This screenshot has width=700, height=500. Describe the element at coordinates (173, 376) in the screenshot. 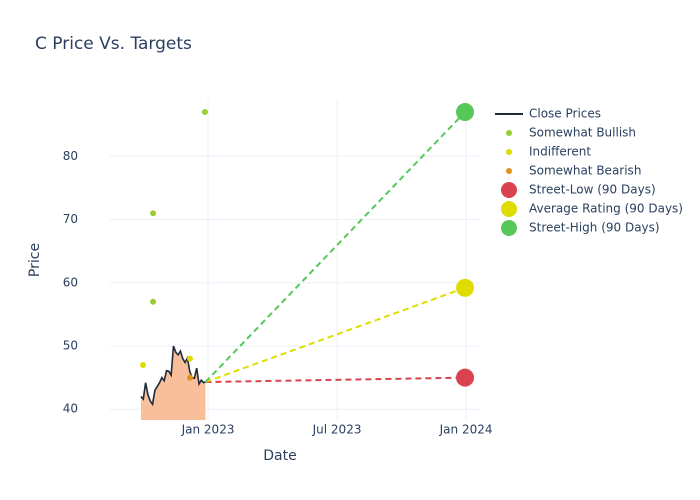

I see `price-line` at that location.